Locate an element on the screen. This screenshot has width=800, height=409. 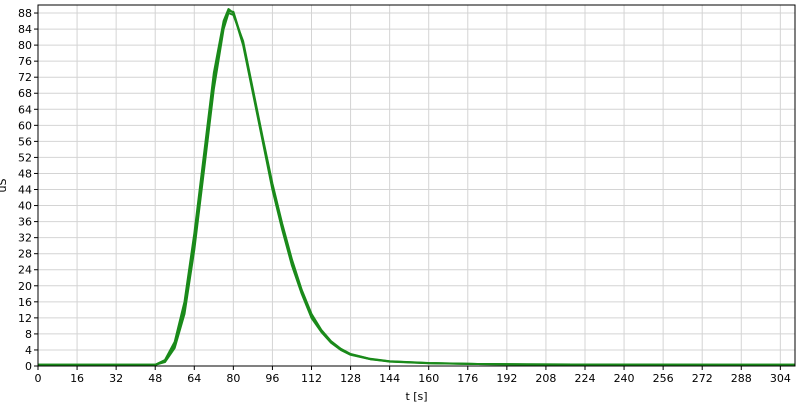
y-tick-label: 72 is located at coordinates (25, 77).